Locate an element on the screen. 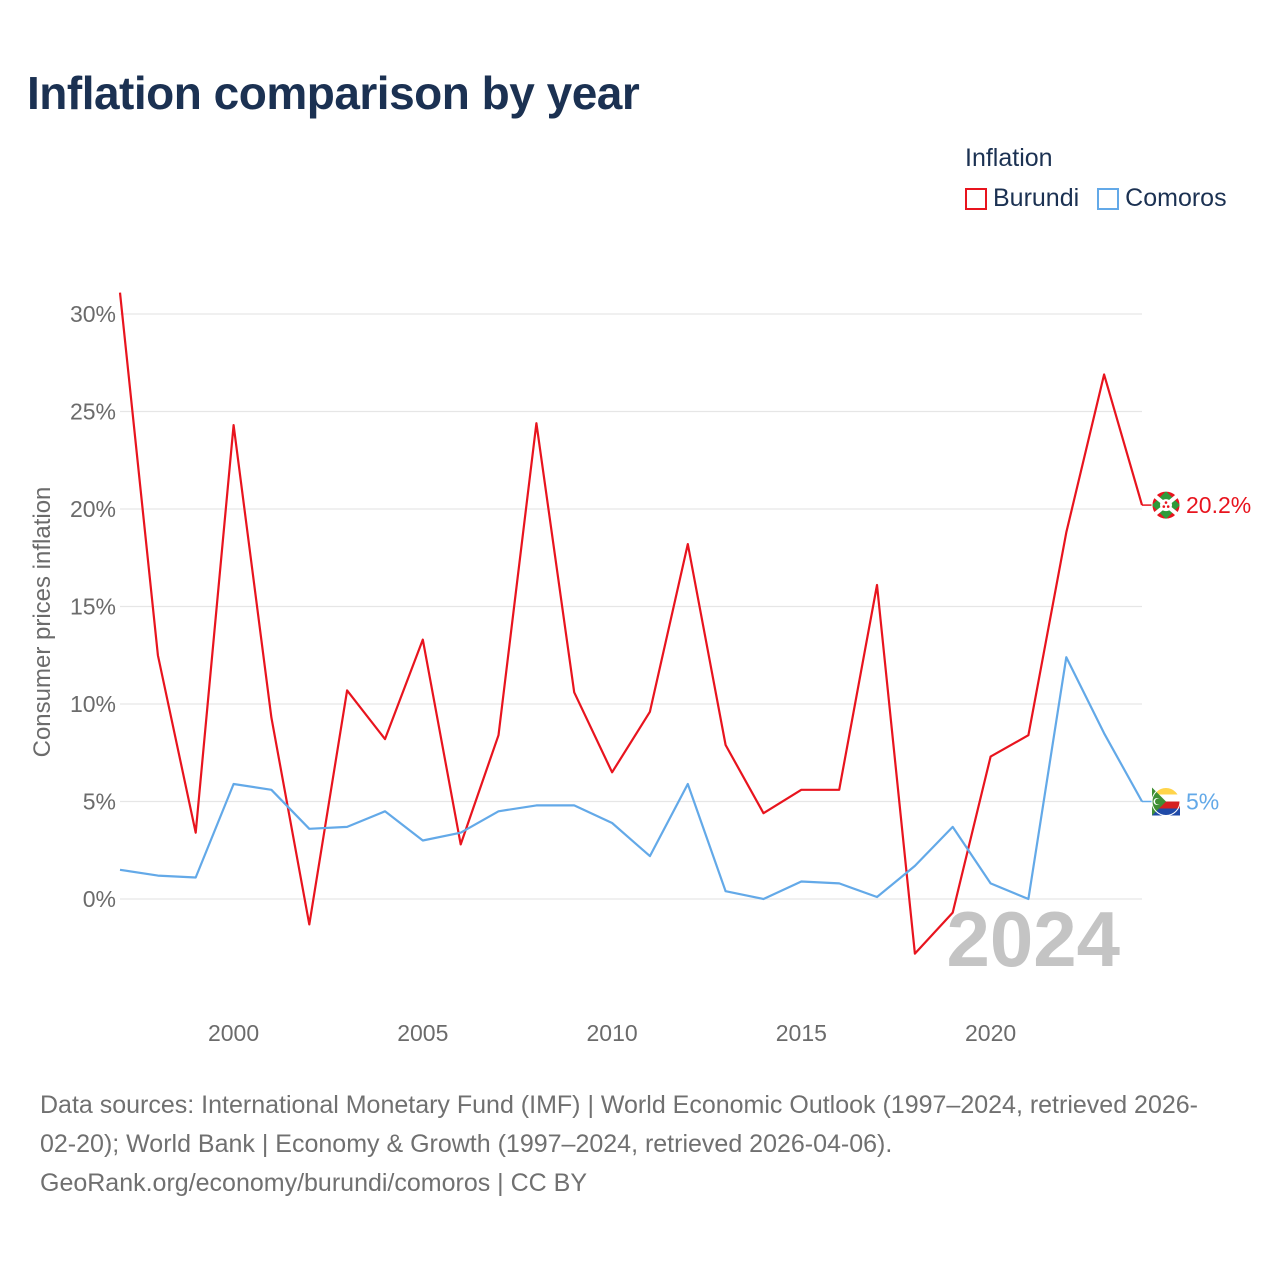 This screenshot has width=1280, height=1280. legend: Burundi Comoros is located at coordinates (1096, 198).